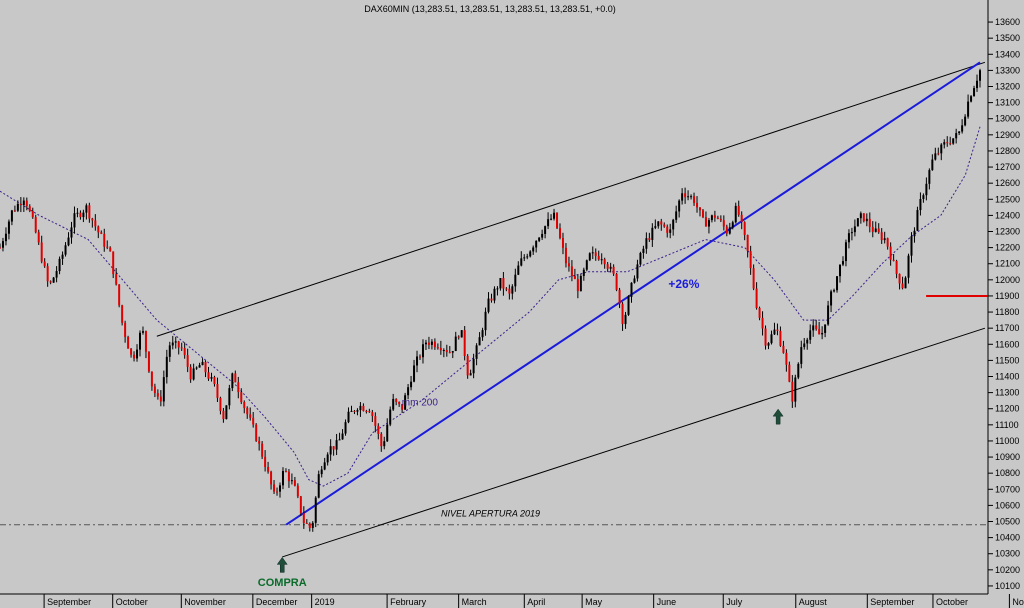  What do you see at coordinates (420, 403) in the screenshot?
I see `ma-label: mm 200` at bounding box center [420, 403].